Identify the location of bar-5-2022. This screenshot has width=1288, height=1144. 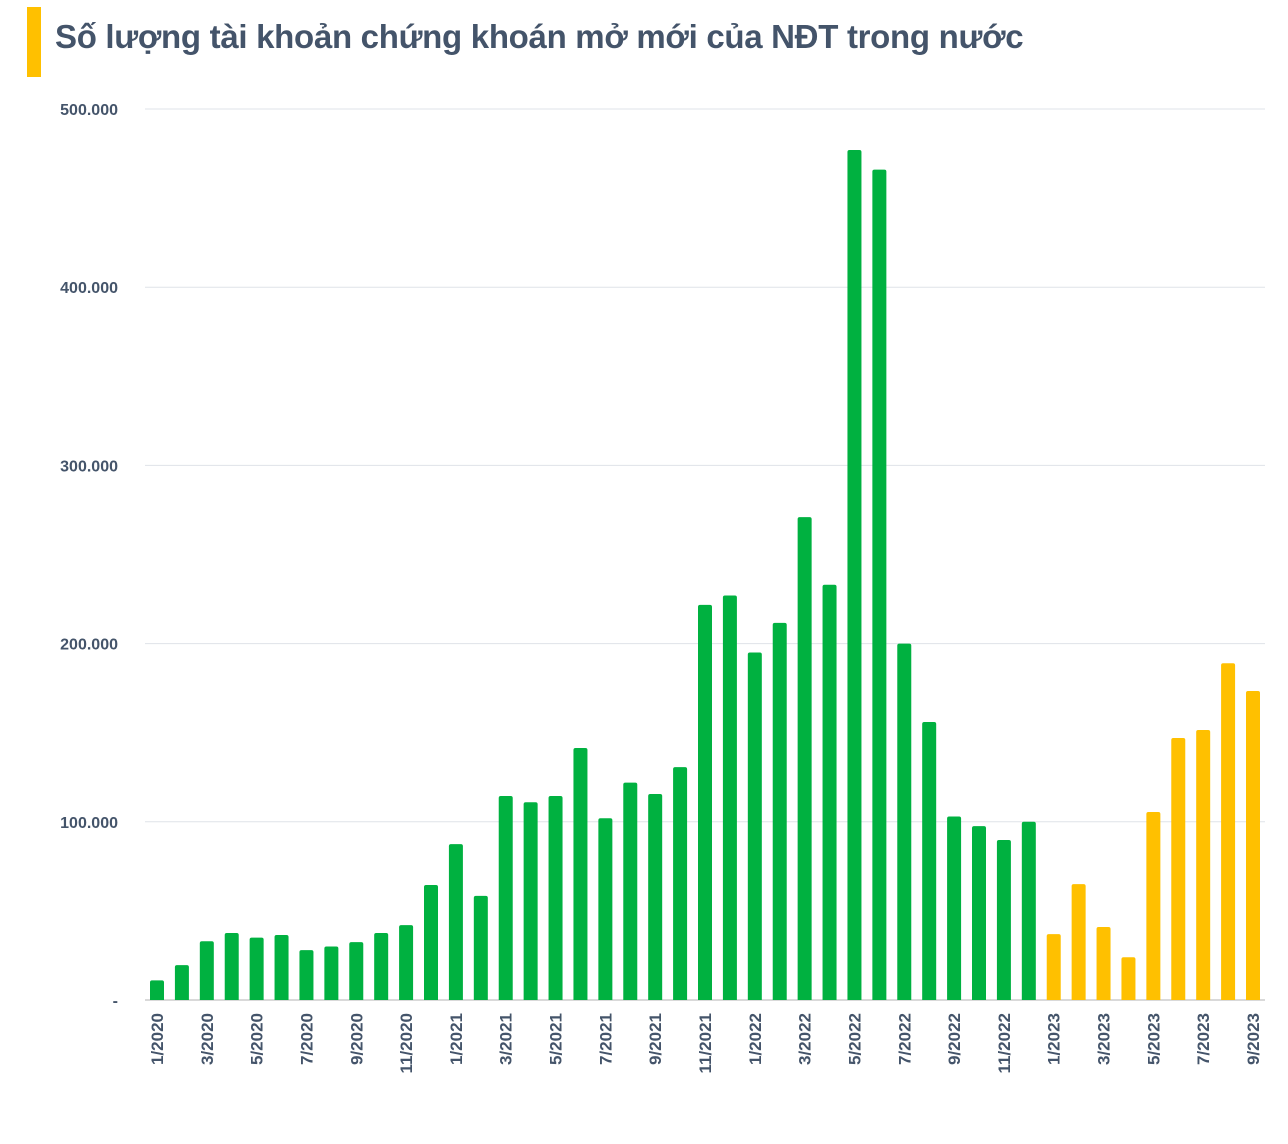
(854, 575).